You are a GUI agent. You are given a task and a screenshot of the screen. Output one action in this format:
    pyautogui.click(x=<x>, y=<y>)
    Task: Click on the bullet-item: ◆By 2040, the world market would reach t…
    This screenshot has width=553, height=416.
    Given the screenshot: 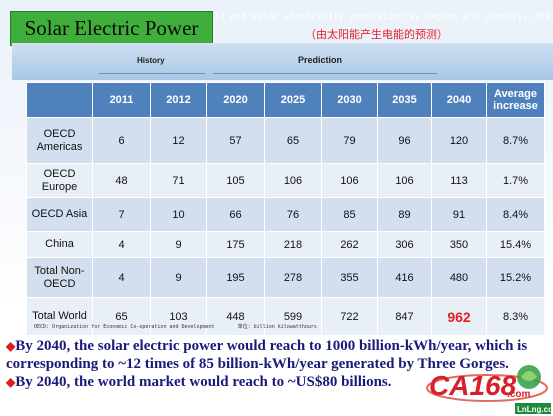 What is the action you would take?
    pyautogui.click(x=278, y=382)
    